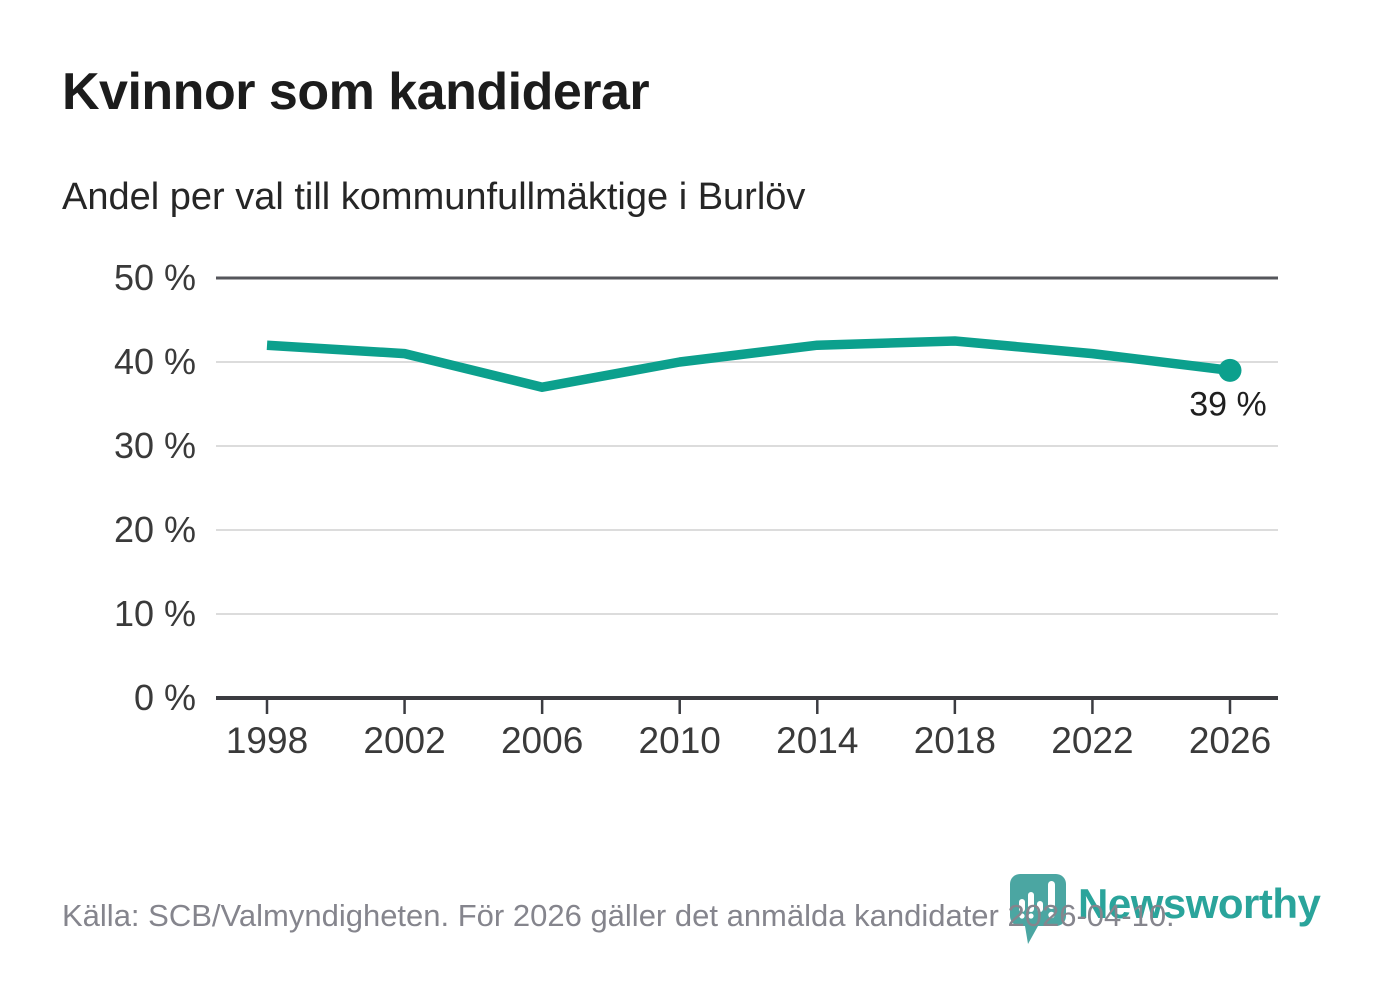  I want to click on axes, so click(747, 705).